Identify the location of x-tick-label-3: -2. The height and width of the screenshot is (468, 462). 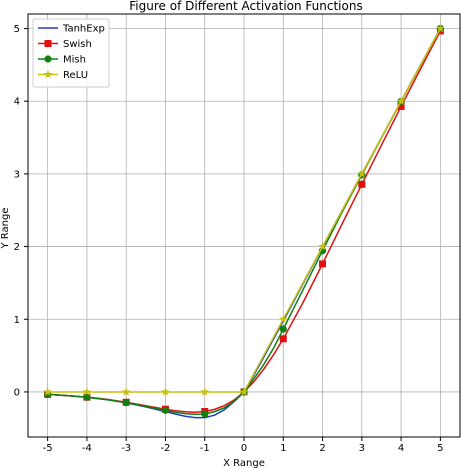
(165, 448).